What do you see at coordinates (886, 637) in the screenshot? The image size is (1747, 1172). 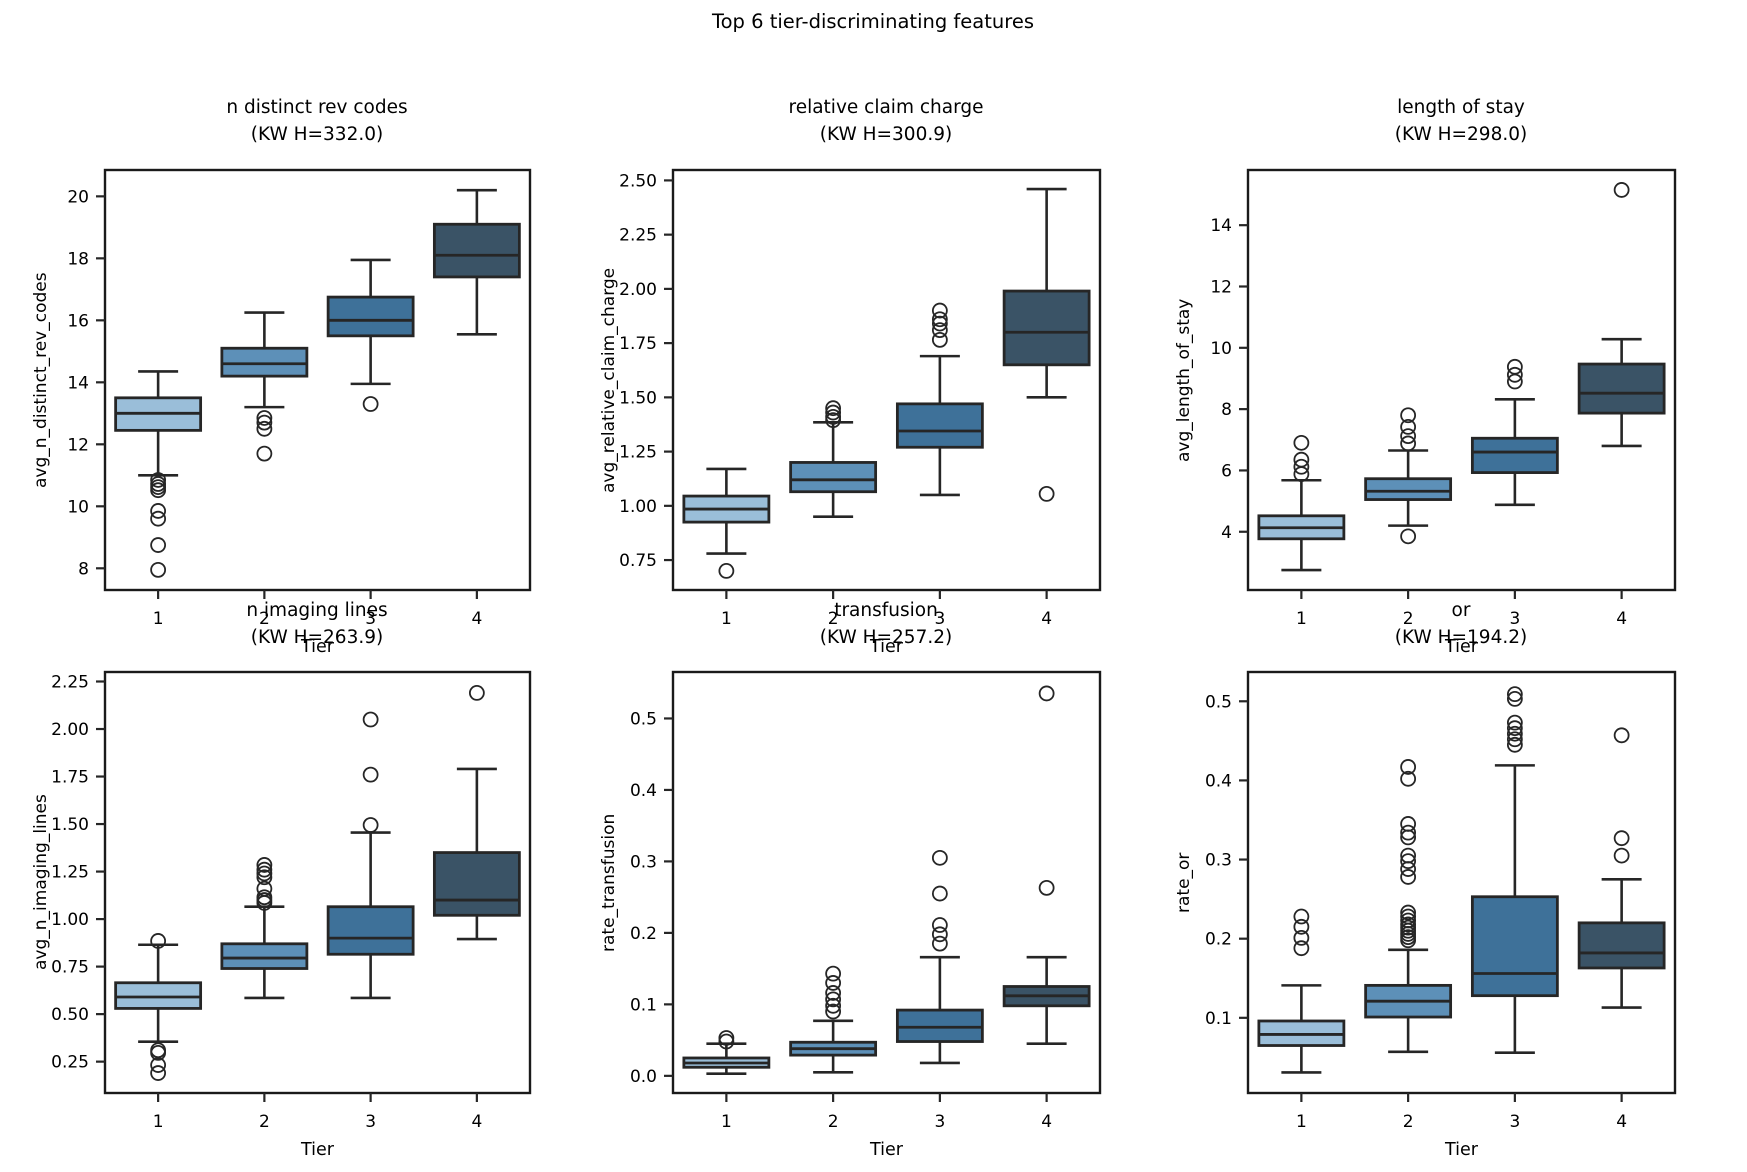 I see `subplot-kw-stat: (KW H=257.2)` at bounding box center [886, 637].